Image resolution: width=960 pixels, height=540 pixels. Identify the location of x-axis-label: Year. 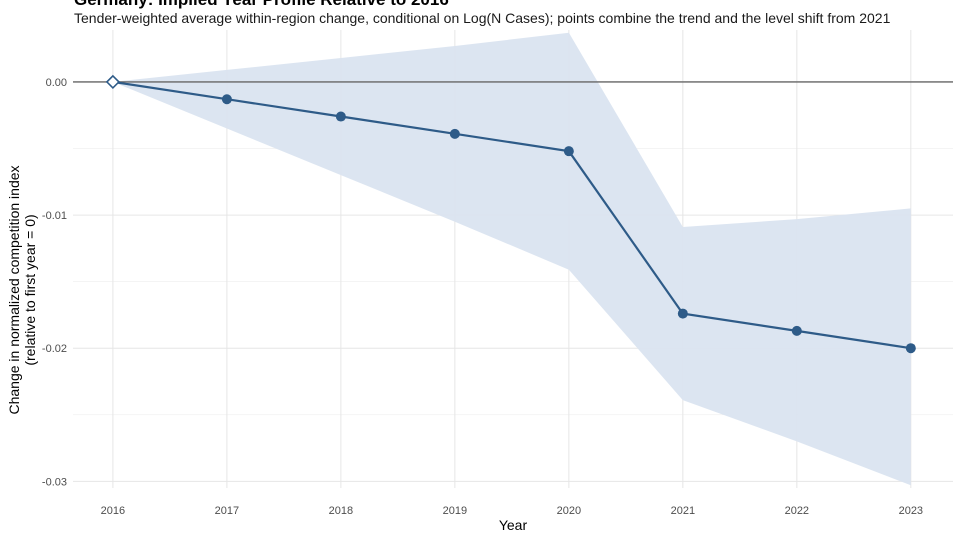
(513, 525).